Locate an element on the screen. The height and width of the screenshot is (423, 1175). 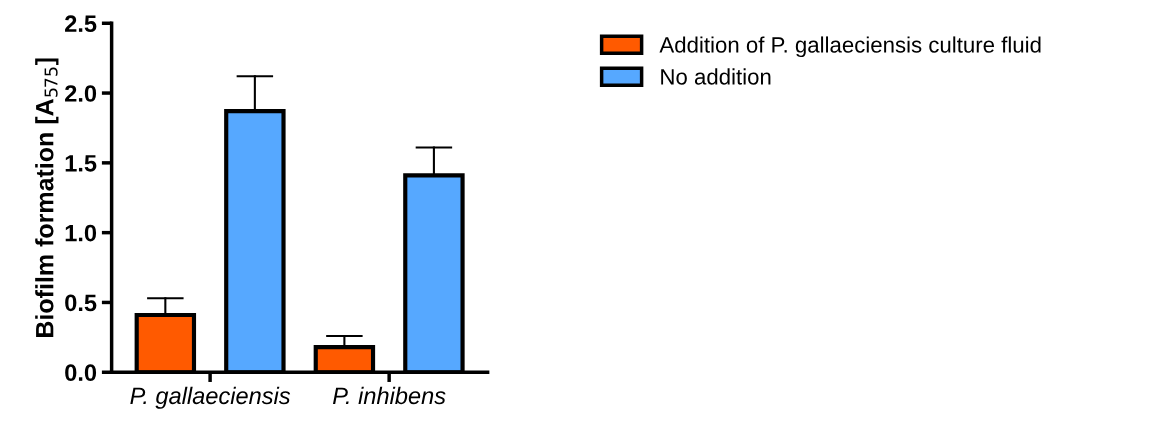
y-tick-label: 0.5 is located at coordinates (81, 303).